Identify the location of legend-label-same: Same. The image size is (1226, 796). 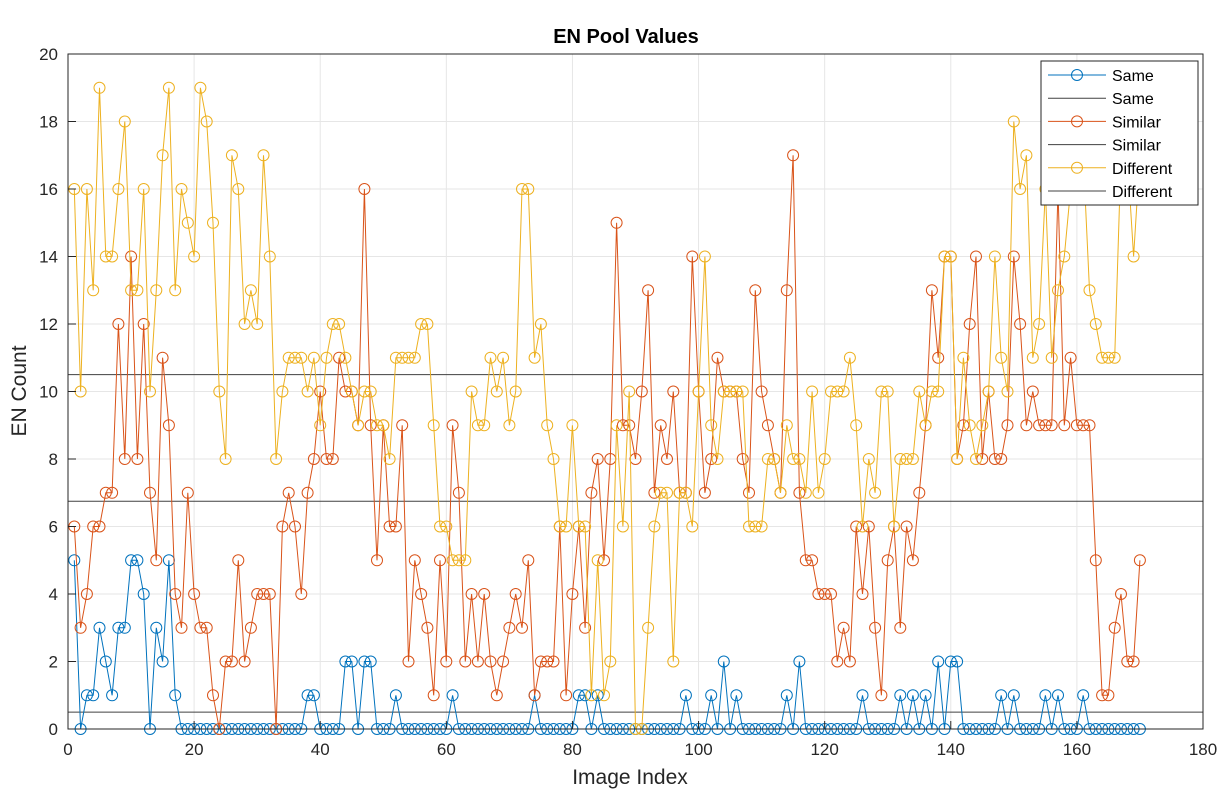
(1133, 76).